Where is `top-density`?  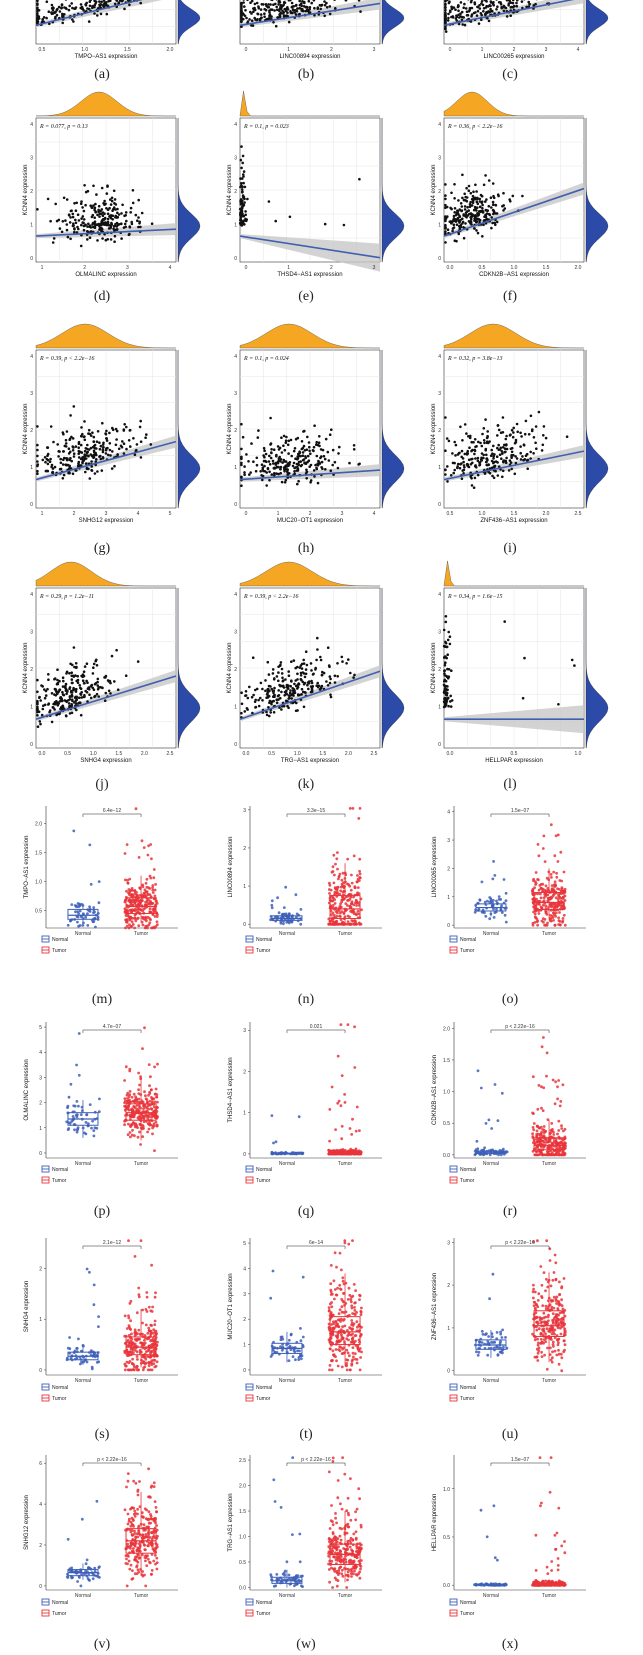 top-density is located at coordinates (105, 104).